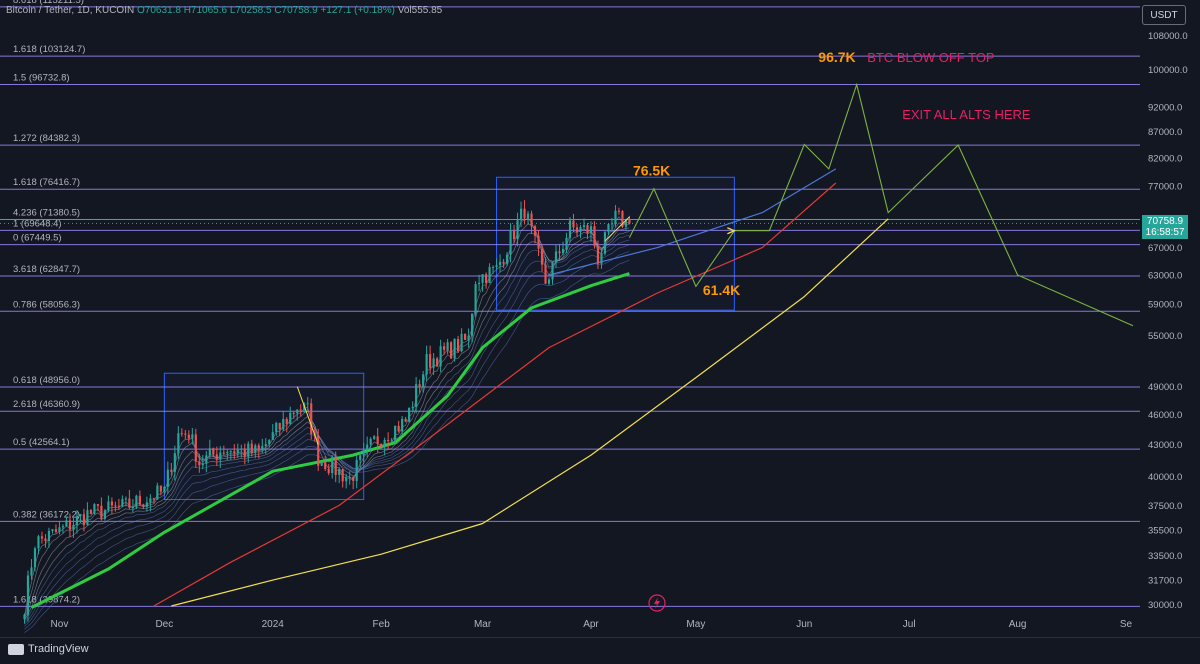 This screenshot has height=664, width=1200. Describe the element at coordinates (1165, 222) in the screenshot. I see `last-price-value: 70758.9` at that location.